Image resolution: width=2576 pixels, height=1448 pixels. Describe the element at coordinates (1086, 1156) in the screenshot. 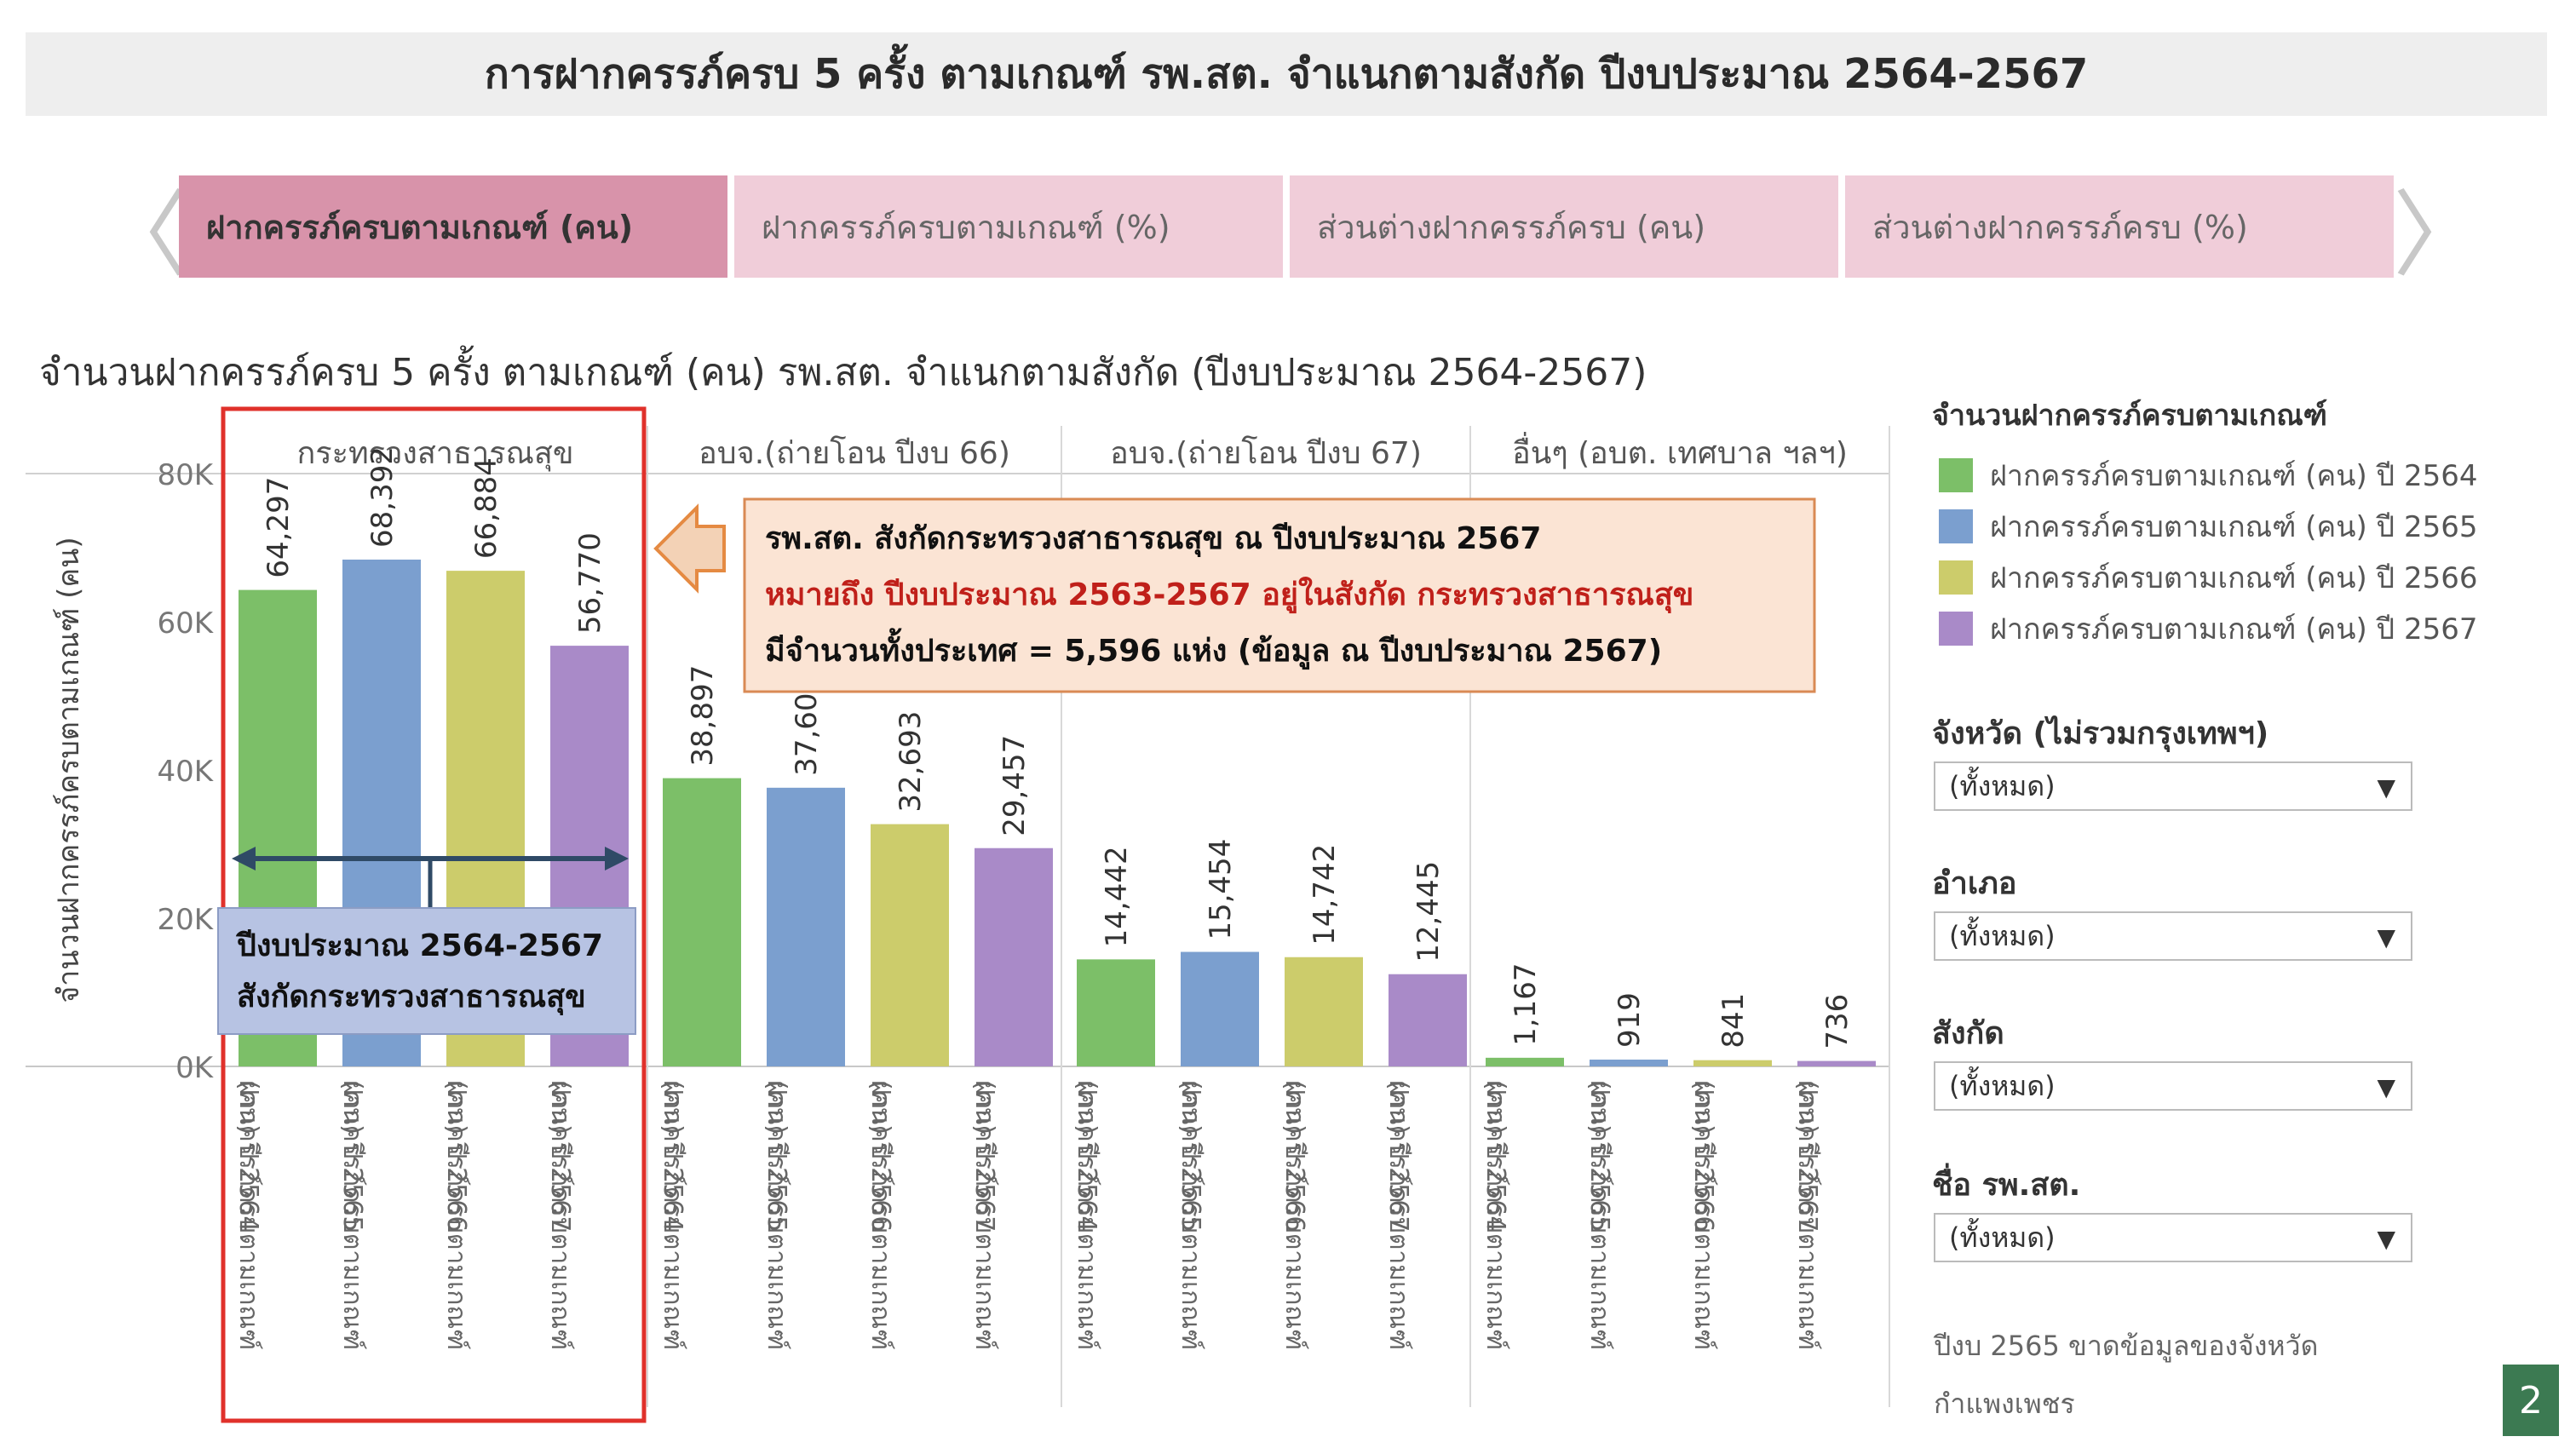

I see `x-tick-label-line: (คน) ปี 2564` at that location.